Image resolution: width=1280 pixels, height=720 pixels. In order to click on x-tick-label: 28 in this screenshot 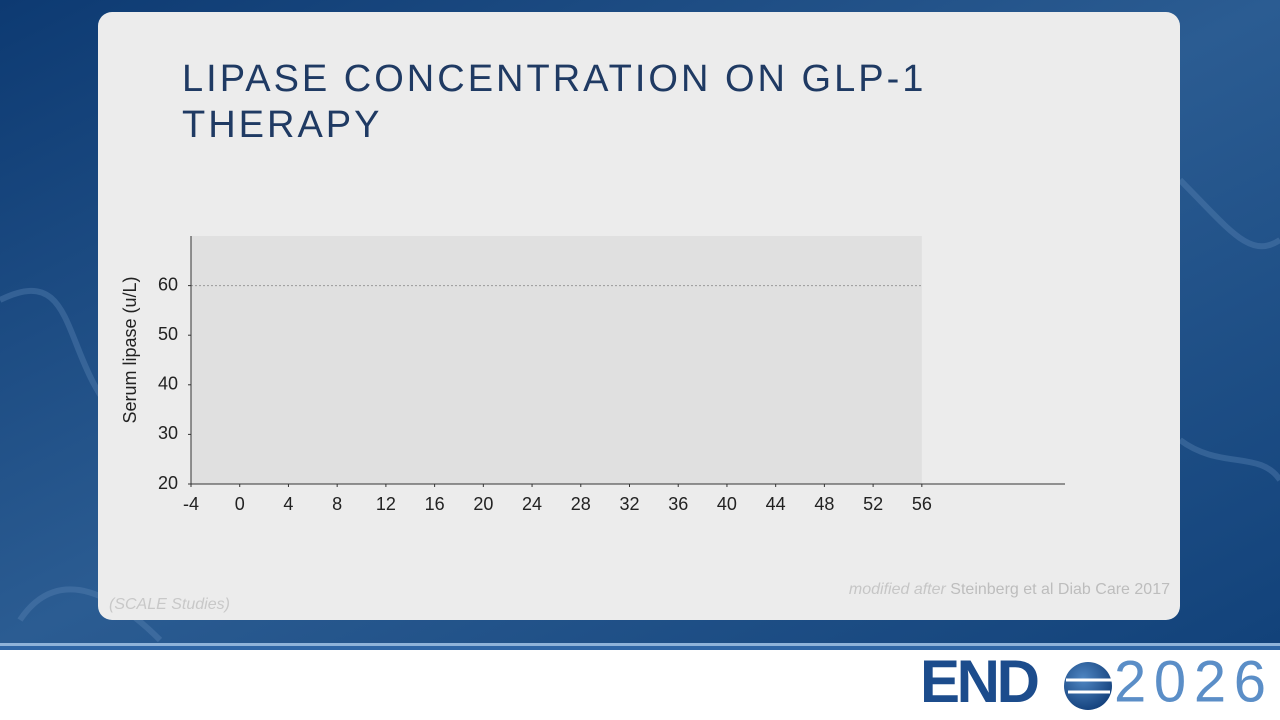, I will do `click(581, 504)`.